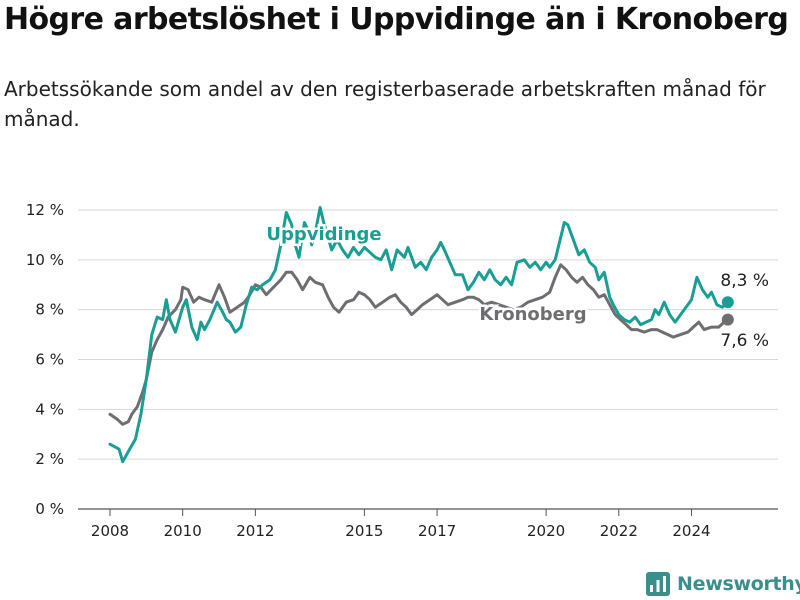 Image resolution: width=800 pixels, height=600 pixels. I want to click on brand-logo: Newsworthy, so click(723, 584).